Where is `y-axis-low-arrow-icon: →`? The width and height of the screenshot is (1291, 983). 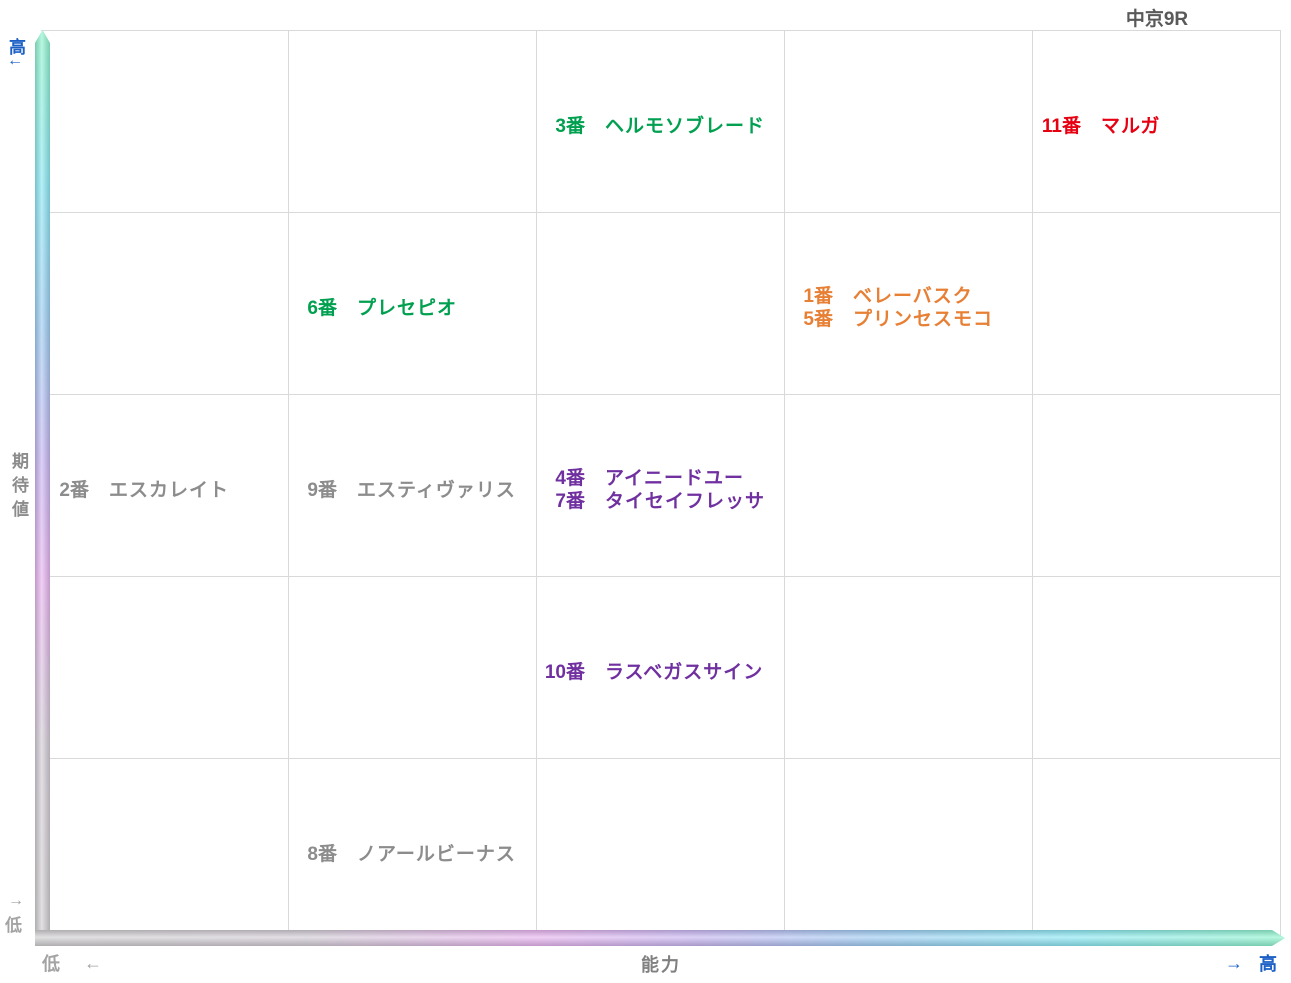 y-axis-low-arrow-icon: → is located at coordinates (16, 900).